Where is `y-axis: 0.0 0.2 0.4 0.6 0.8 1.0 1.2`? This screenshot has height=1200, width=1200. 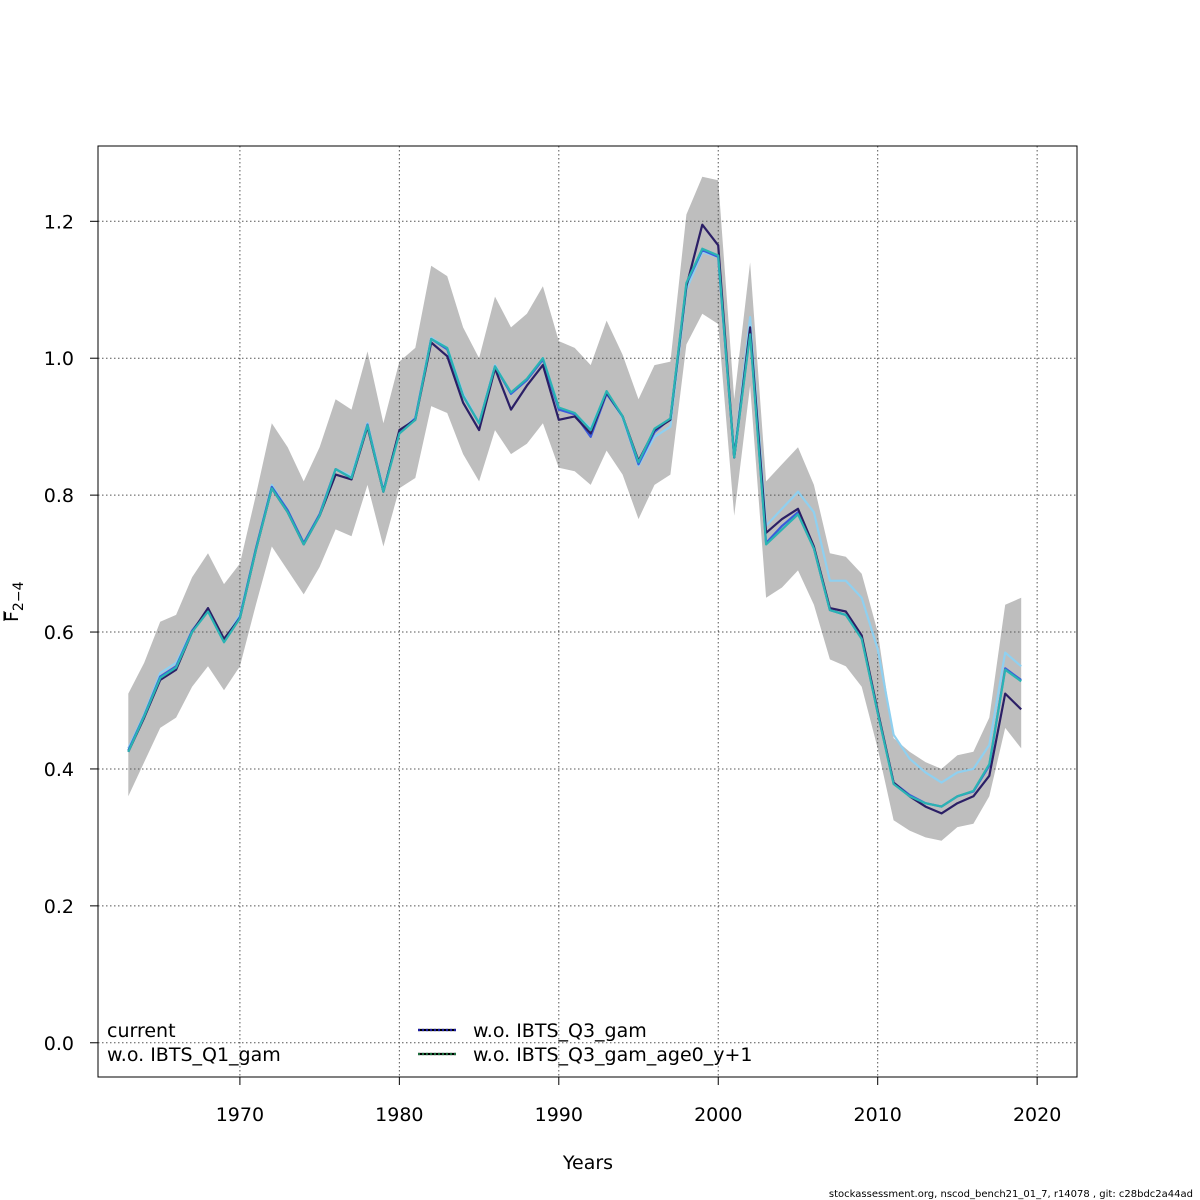 y-axis: 0.0 0.2 0.4 0.6 0.8 1.0 1.2 is located at coordinates (71, 633).